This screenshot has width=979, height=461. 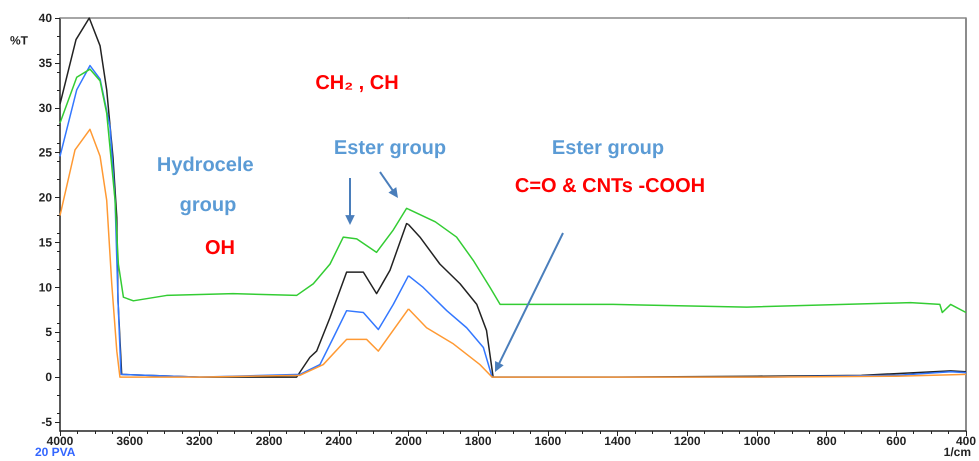 I want to click on x-tick-label: 1400, so click(x=618, y=441).